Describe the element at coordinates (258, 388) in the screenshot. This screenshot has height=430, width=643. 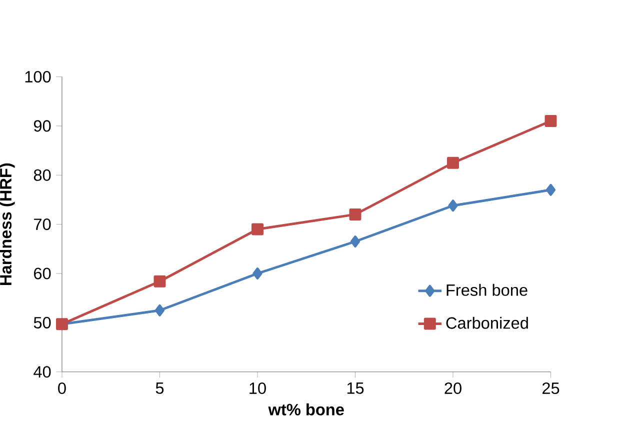
I see `x-tick-label: 10` at that location.